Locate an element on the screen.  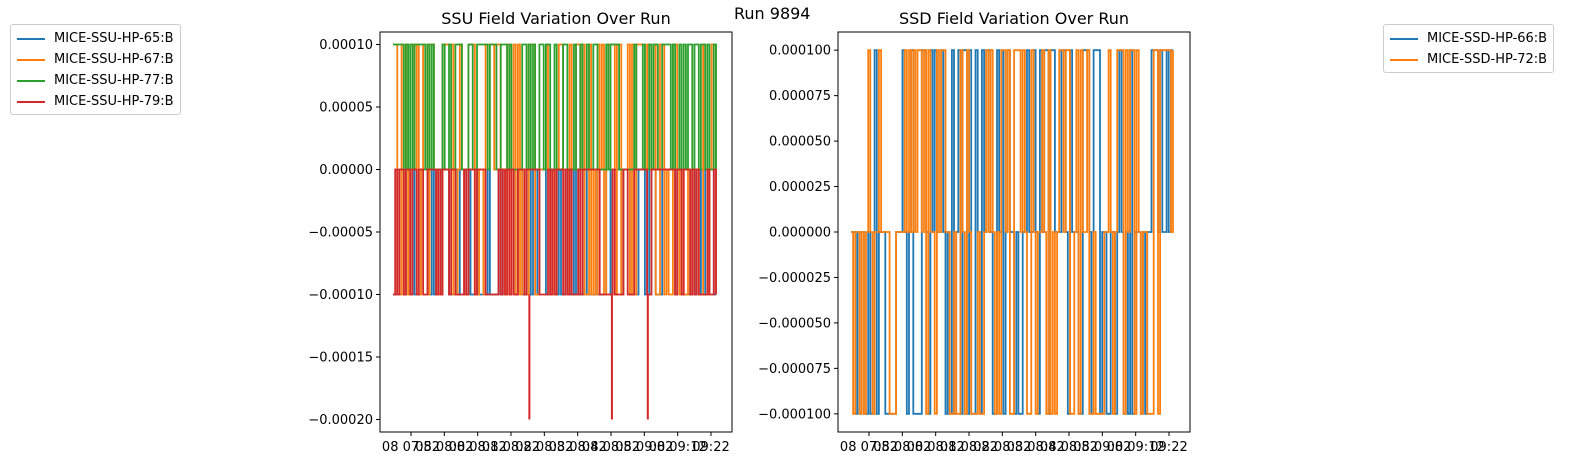
y-tick-label: −0.00015 is located at coordinates (340, 358).